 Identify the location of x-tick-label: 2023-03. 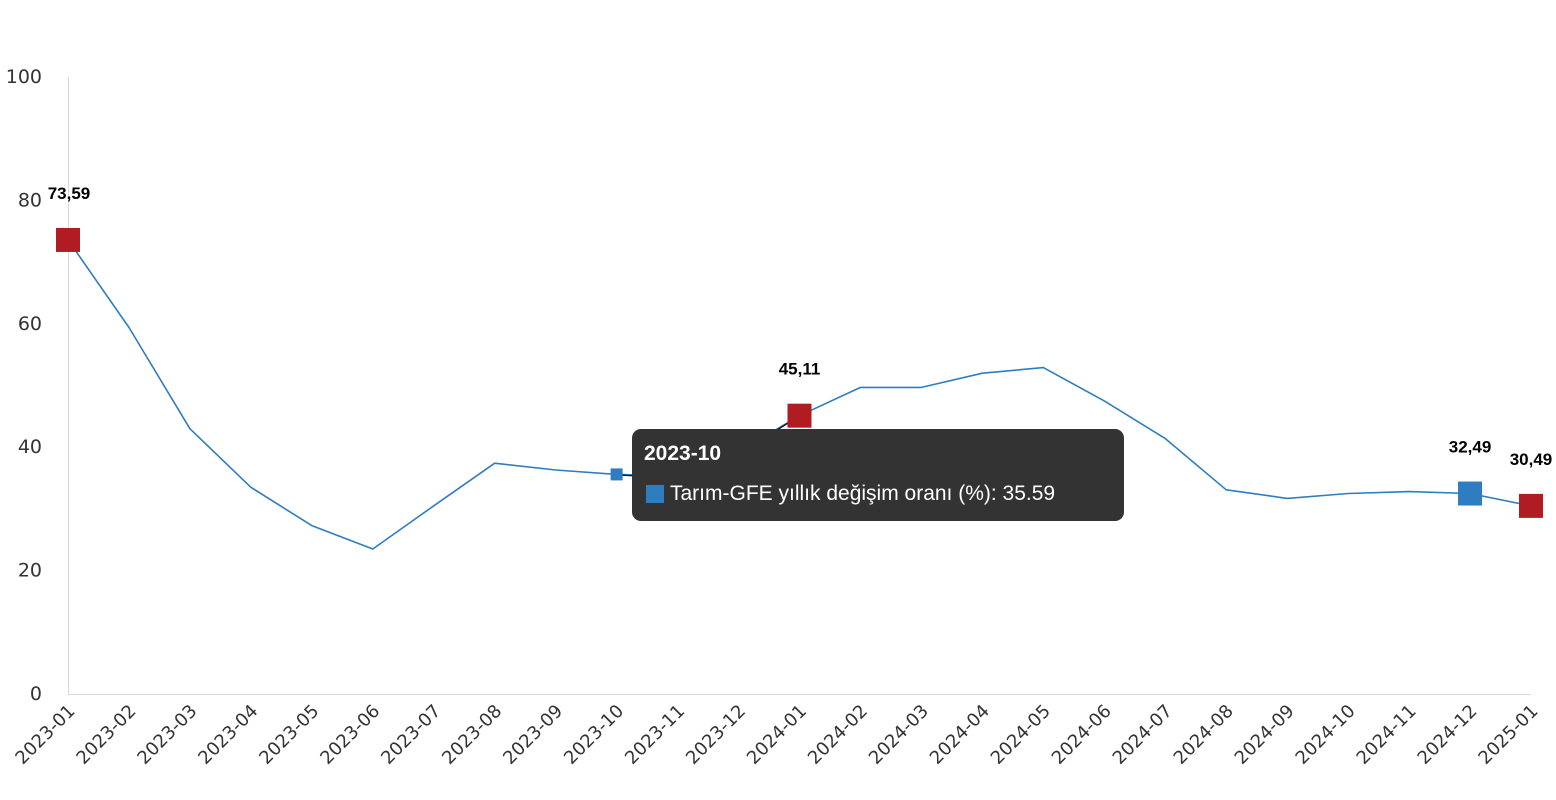
(167, 735).